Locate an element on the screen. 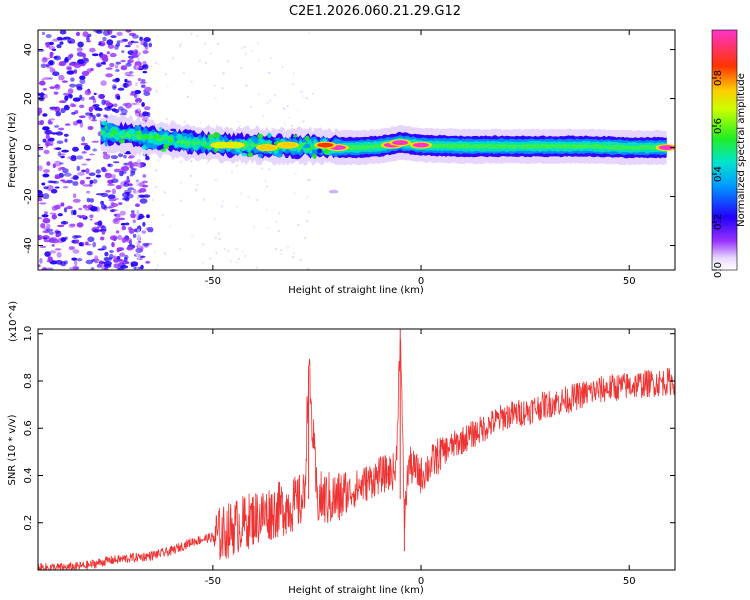 The image size is (750, 600). spectrogram-hotspot is located at coordinates (665, 148).